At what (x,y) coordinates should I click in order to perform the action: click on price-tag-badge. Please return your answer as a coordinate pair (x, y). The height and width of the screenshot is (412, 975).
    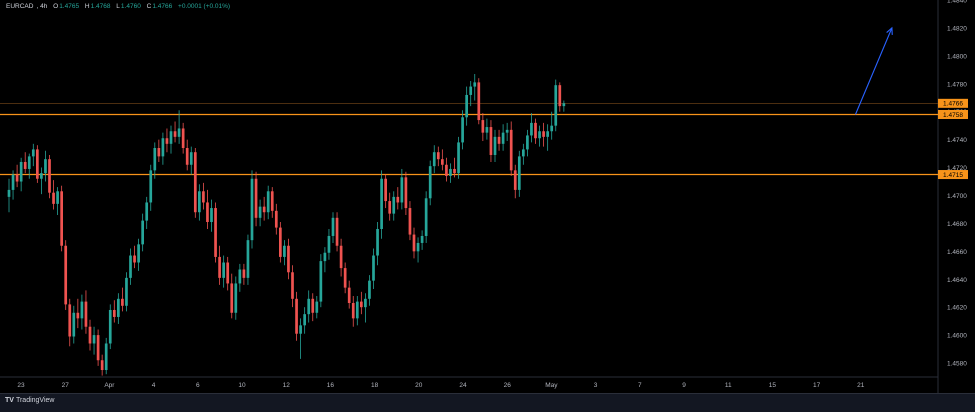
    Looking at the image, I should click on (953, 103).